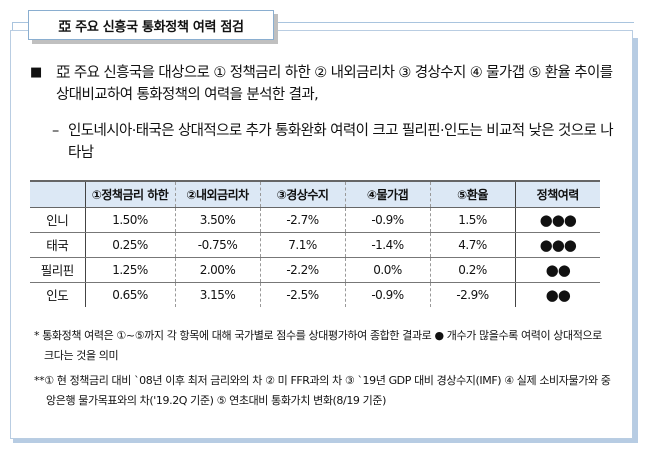 The height and width of the screenshot is (457, 647). Describe the element at coordinates (303, 294) in the screenshot. I see `current-account-cell: -2.5%` at that location.